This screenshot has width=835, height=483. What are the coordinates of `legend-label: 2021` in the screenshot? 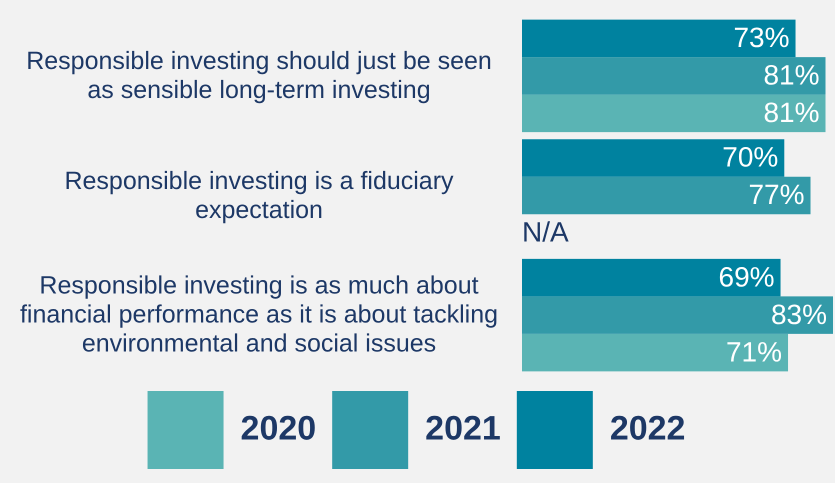 It's located at (463, 428).